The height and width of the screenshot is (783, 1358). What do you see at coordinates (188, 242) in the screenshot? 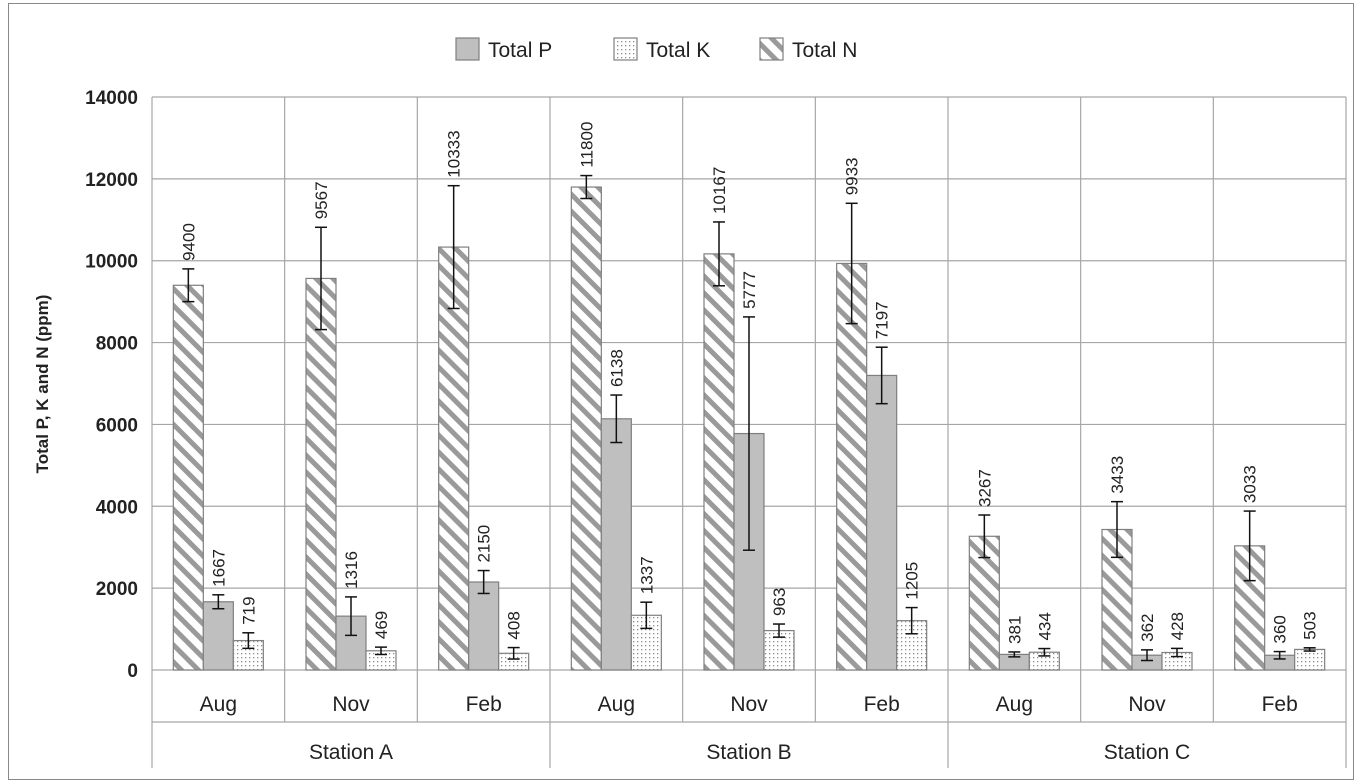
I see `data-label: 9400` at bounding box center [188, 242].